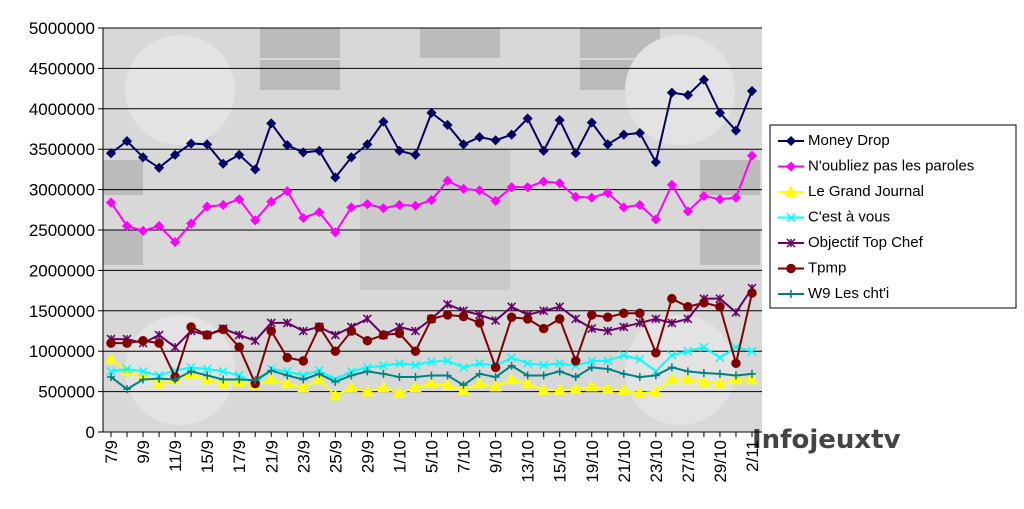  I want to click on y-tick-label: 3500000, so click(62, 149).